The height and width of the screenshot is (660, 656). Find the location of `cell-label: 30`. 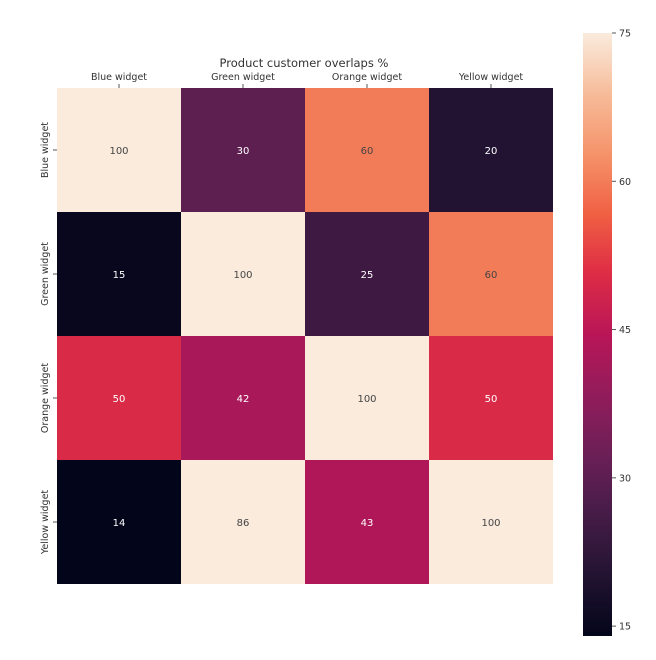

cell-label: 30 is located at coordinates (243, 151).